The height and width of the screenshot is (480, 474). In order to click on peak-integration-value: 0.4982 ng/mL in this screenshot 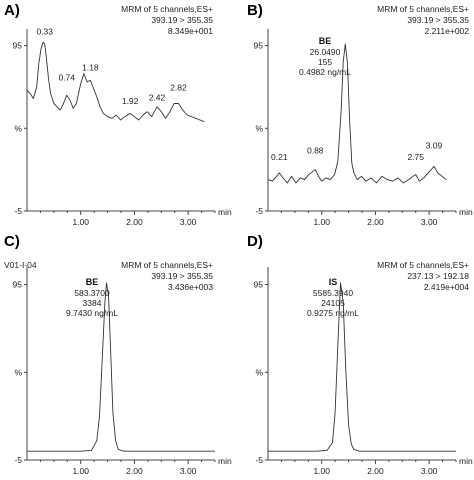, I will do `click(325, 72)`.